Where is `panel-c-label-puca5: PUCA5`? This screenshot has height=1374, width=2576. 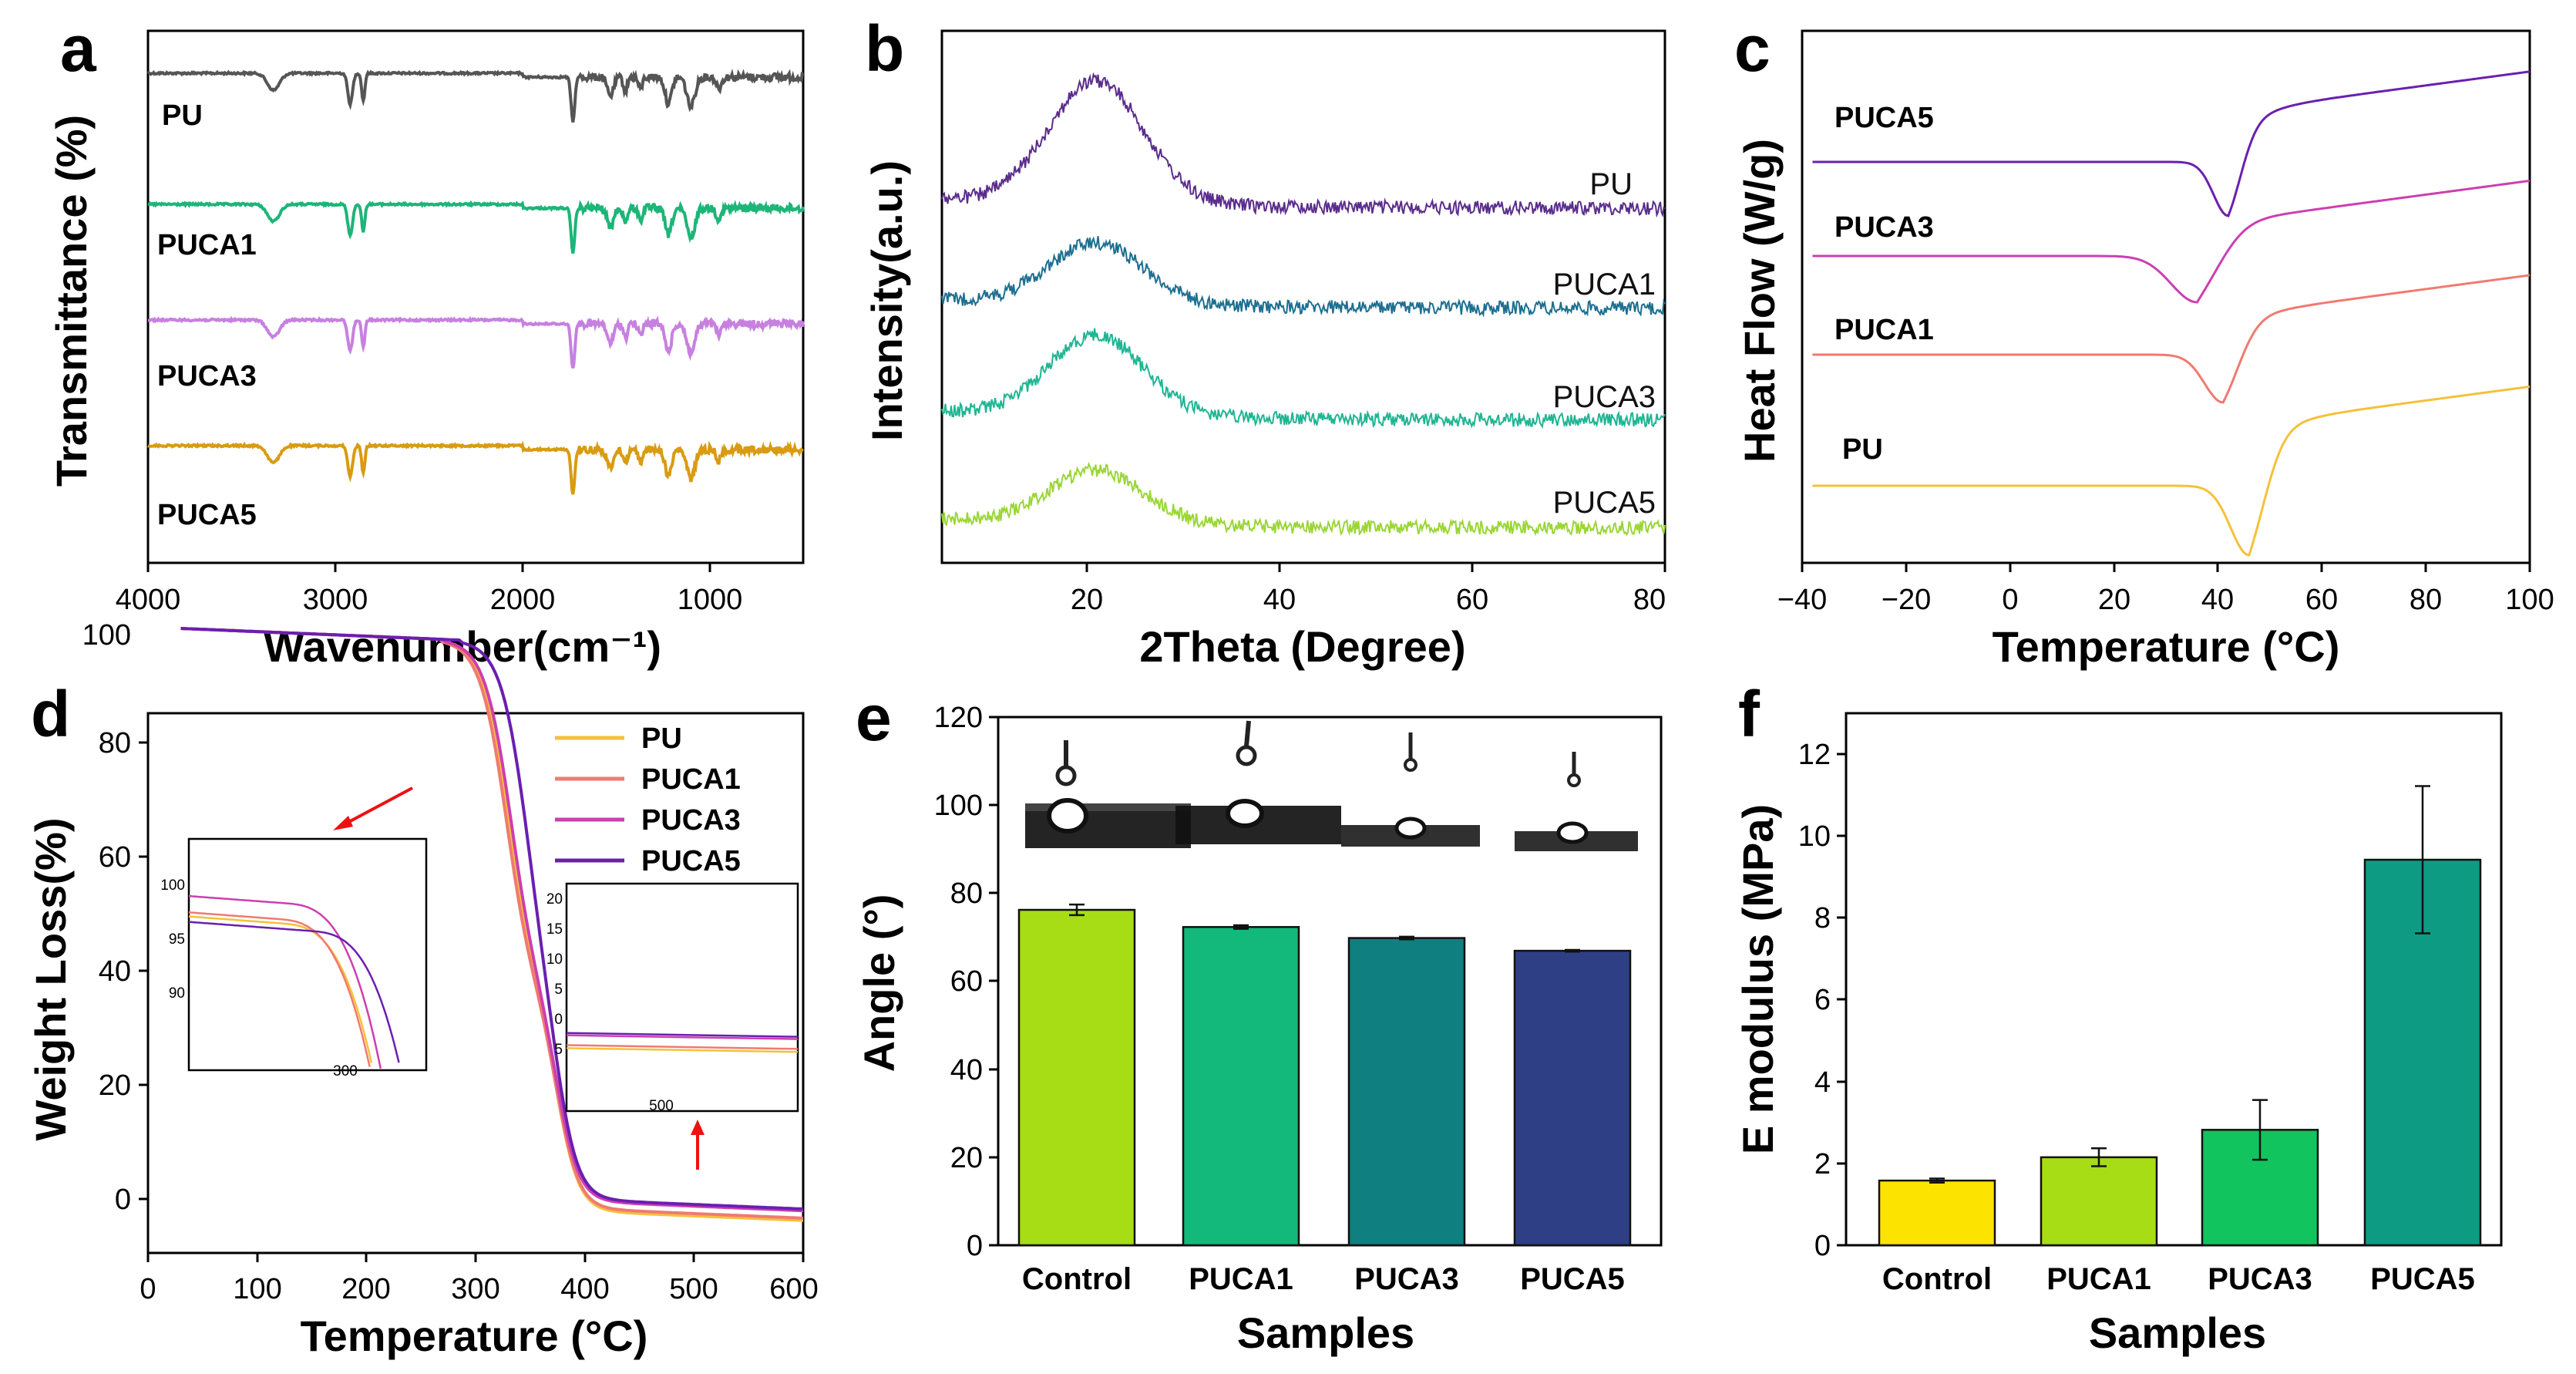 panel-c-label-puca5: PUCA5 is located at coordinates (1884, 118).